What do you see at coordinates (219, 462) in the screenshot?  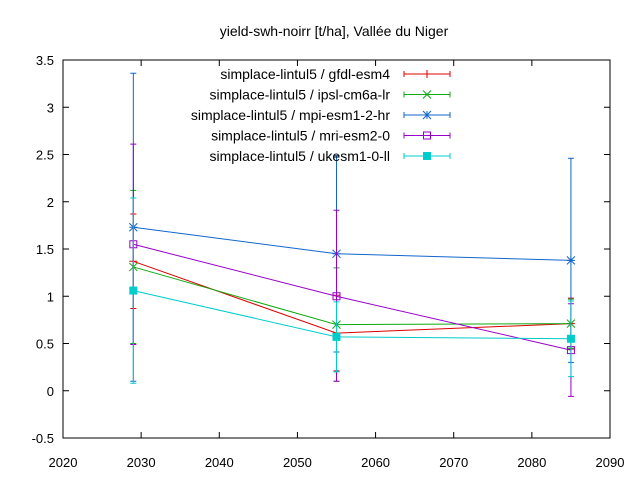 I see `x-tick-label: 2040` at bounding box center [219, 462].